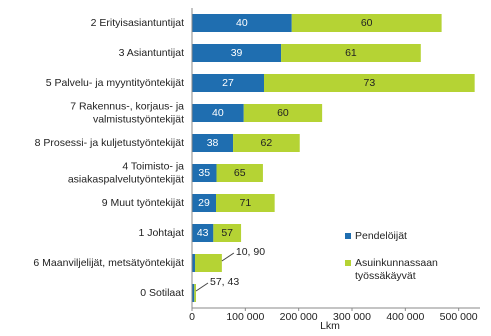 This screenshot has height=336, width=491. I want to click on data-label: 38, so click(213, 143).